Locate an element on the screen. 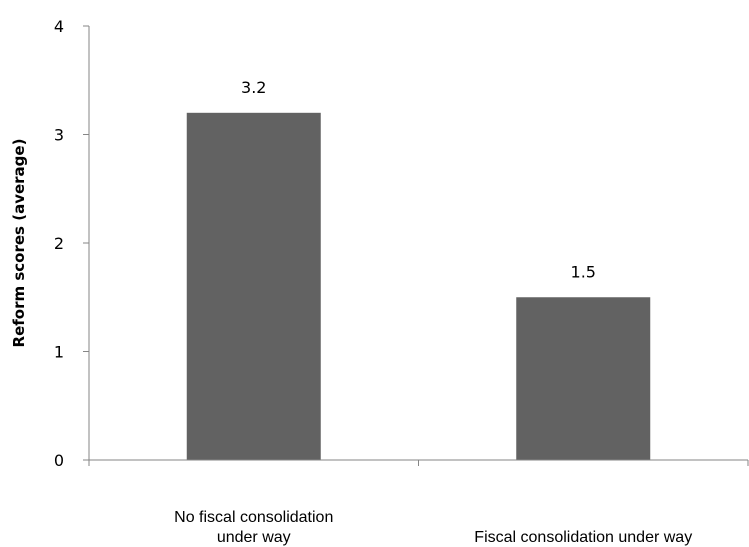  data-label-2: 1.5 is located at coordinates (583, 271).